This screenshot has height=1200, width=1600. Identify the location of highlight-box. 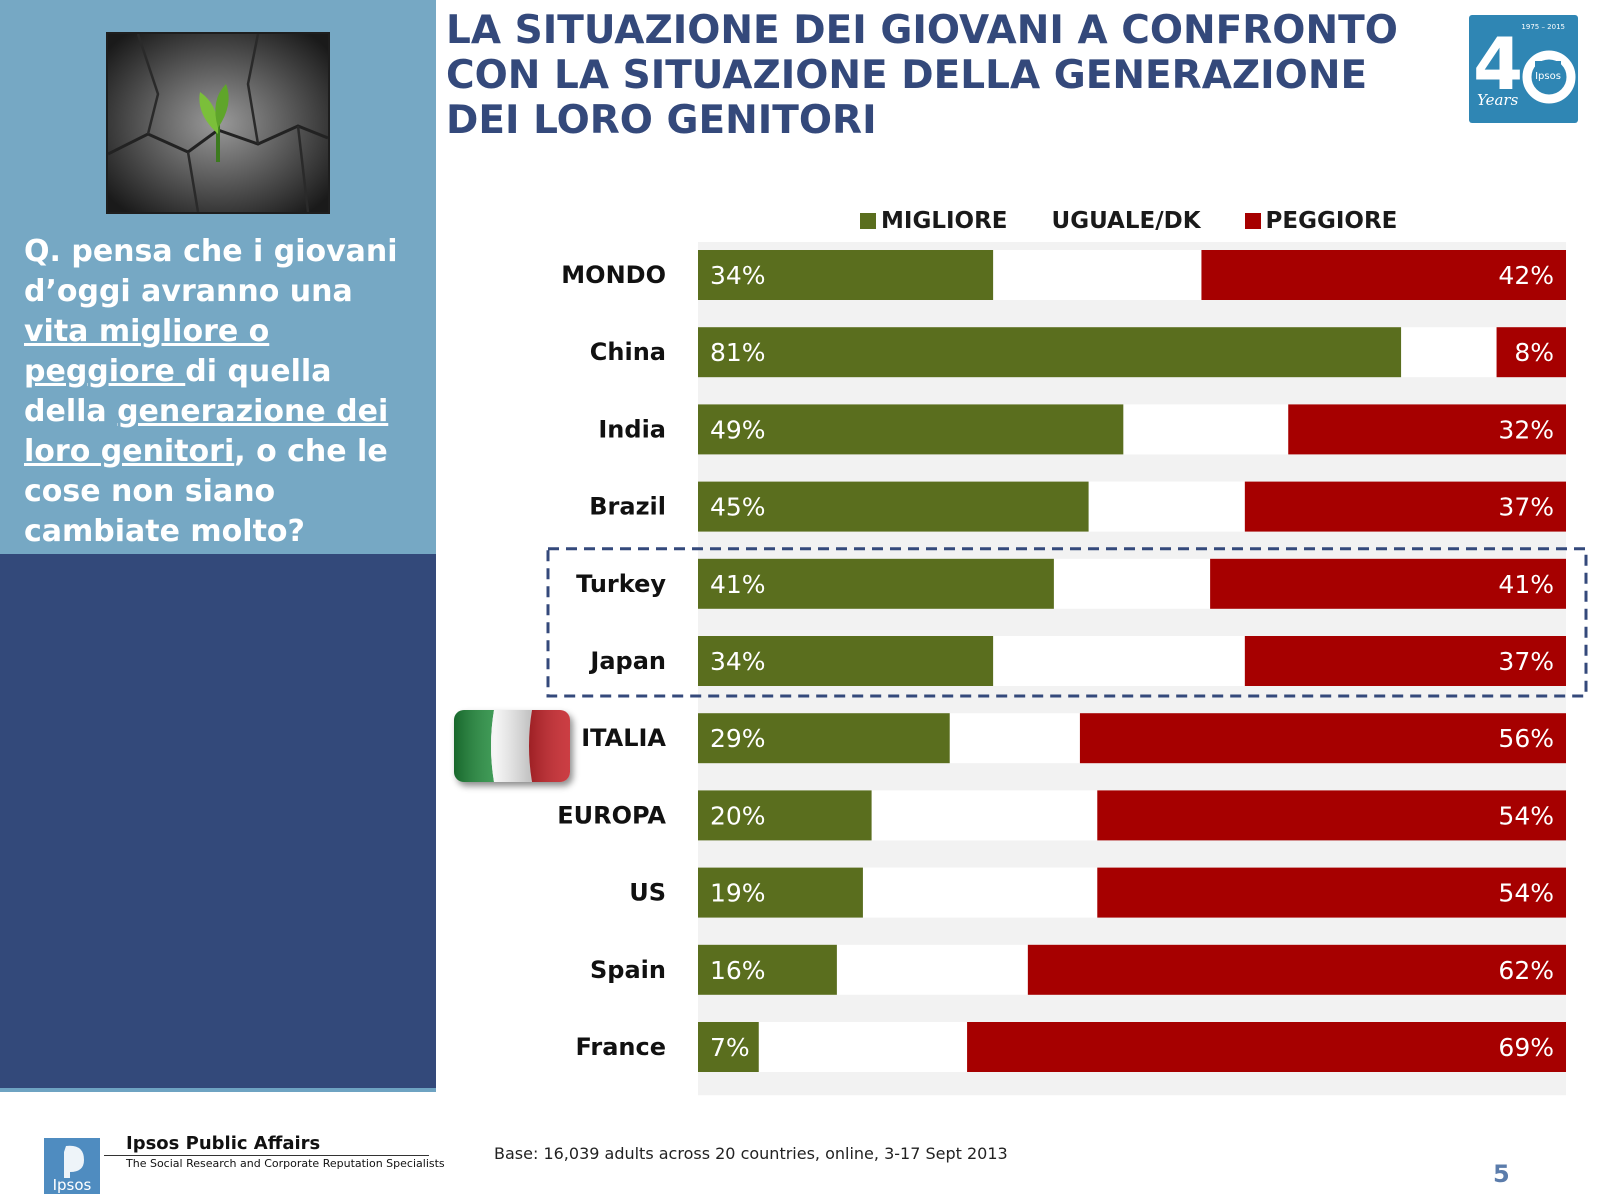
(1067, 622).